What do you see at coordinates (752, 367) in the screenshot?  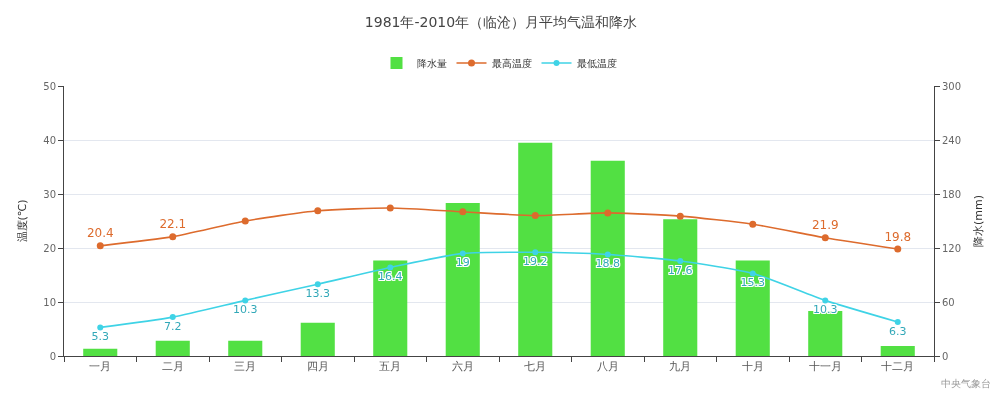 I see `x-tick-label: 十月` at bounding box center [752, 367].